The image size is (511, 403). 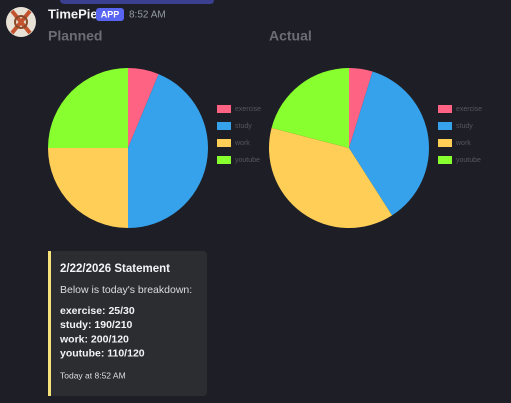 I want to click on embed-border, so click(x=49, y=323).